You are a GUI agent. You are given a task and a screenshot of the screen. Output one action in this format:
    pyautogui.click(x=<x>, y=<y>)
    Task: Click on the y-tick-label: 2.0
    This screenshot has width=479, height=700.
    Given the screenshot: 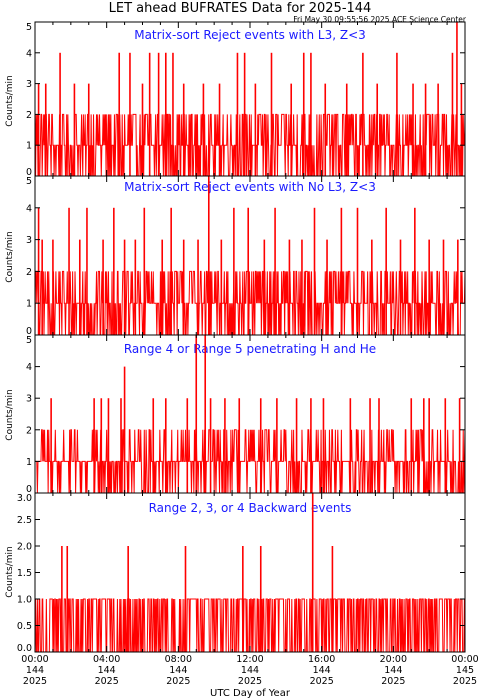 What is the action you would take?
    pyautogui.click(x=24, y=547)
    